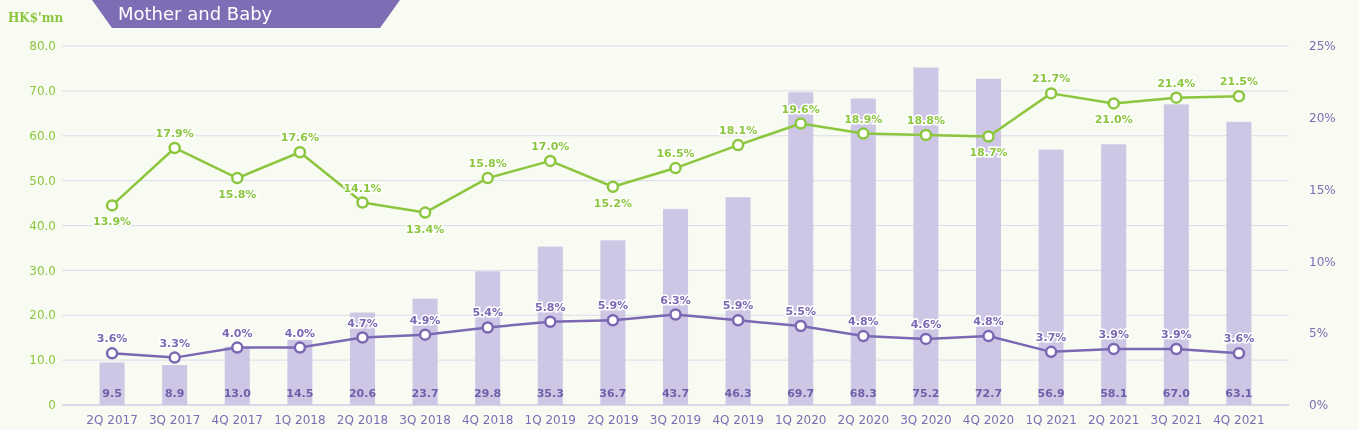  I want to click on data-label: 69.7, so click(801, 393).